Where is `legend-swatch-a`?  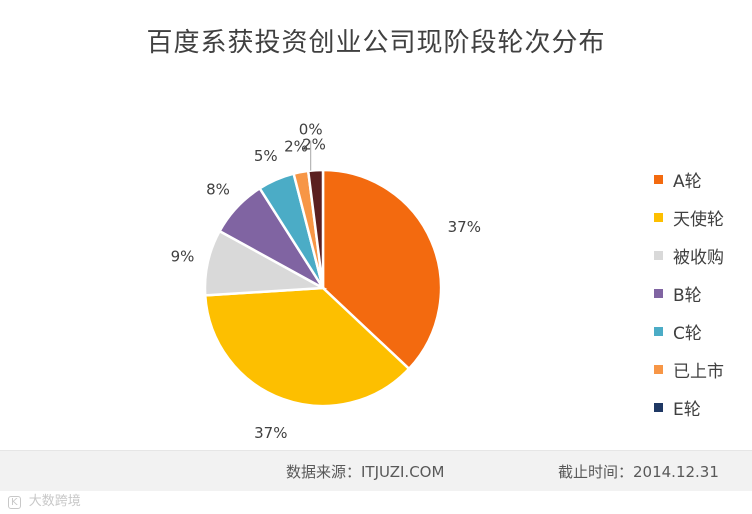
legend-swatch-a is located at coordinates (658, 179).